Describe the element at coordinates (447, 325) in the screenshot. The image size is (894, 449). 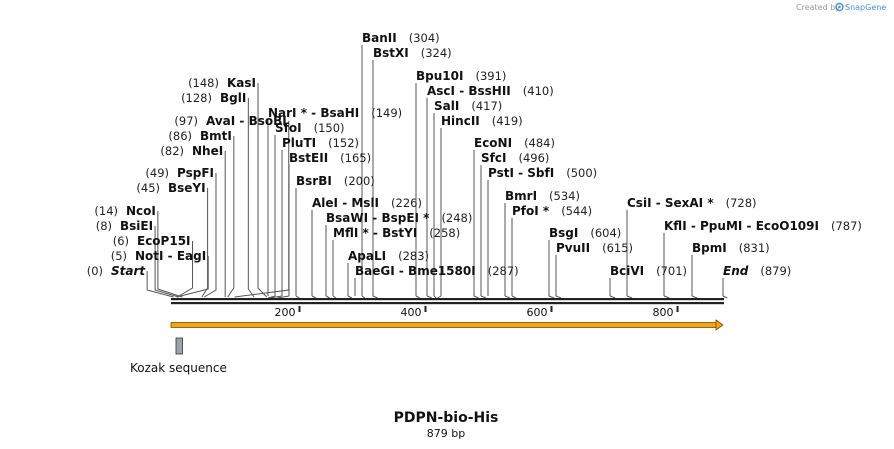
I see `orf-arrow` at that location.